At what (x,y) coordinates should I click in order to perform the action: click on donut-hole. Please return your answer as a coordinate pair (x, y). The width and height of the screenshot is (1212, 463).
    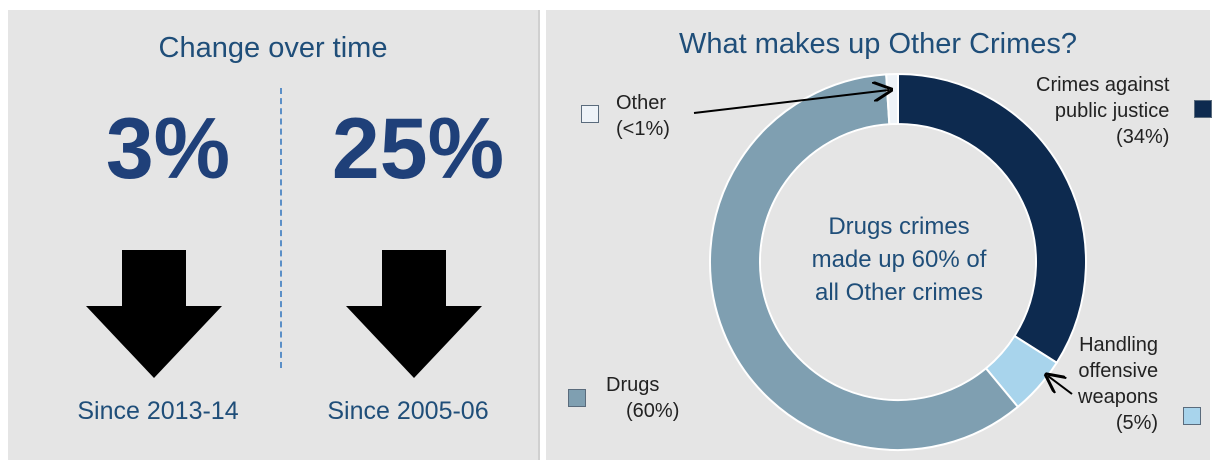
    Looking at the image, I should click on (898, 262).